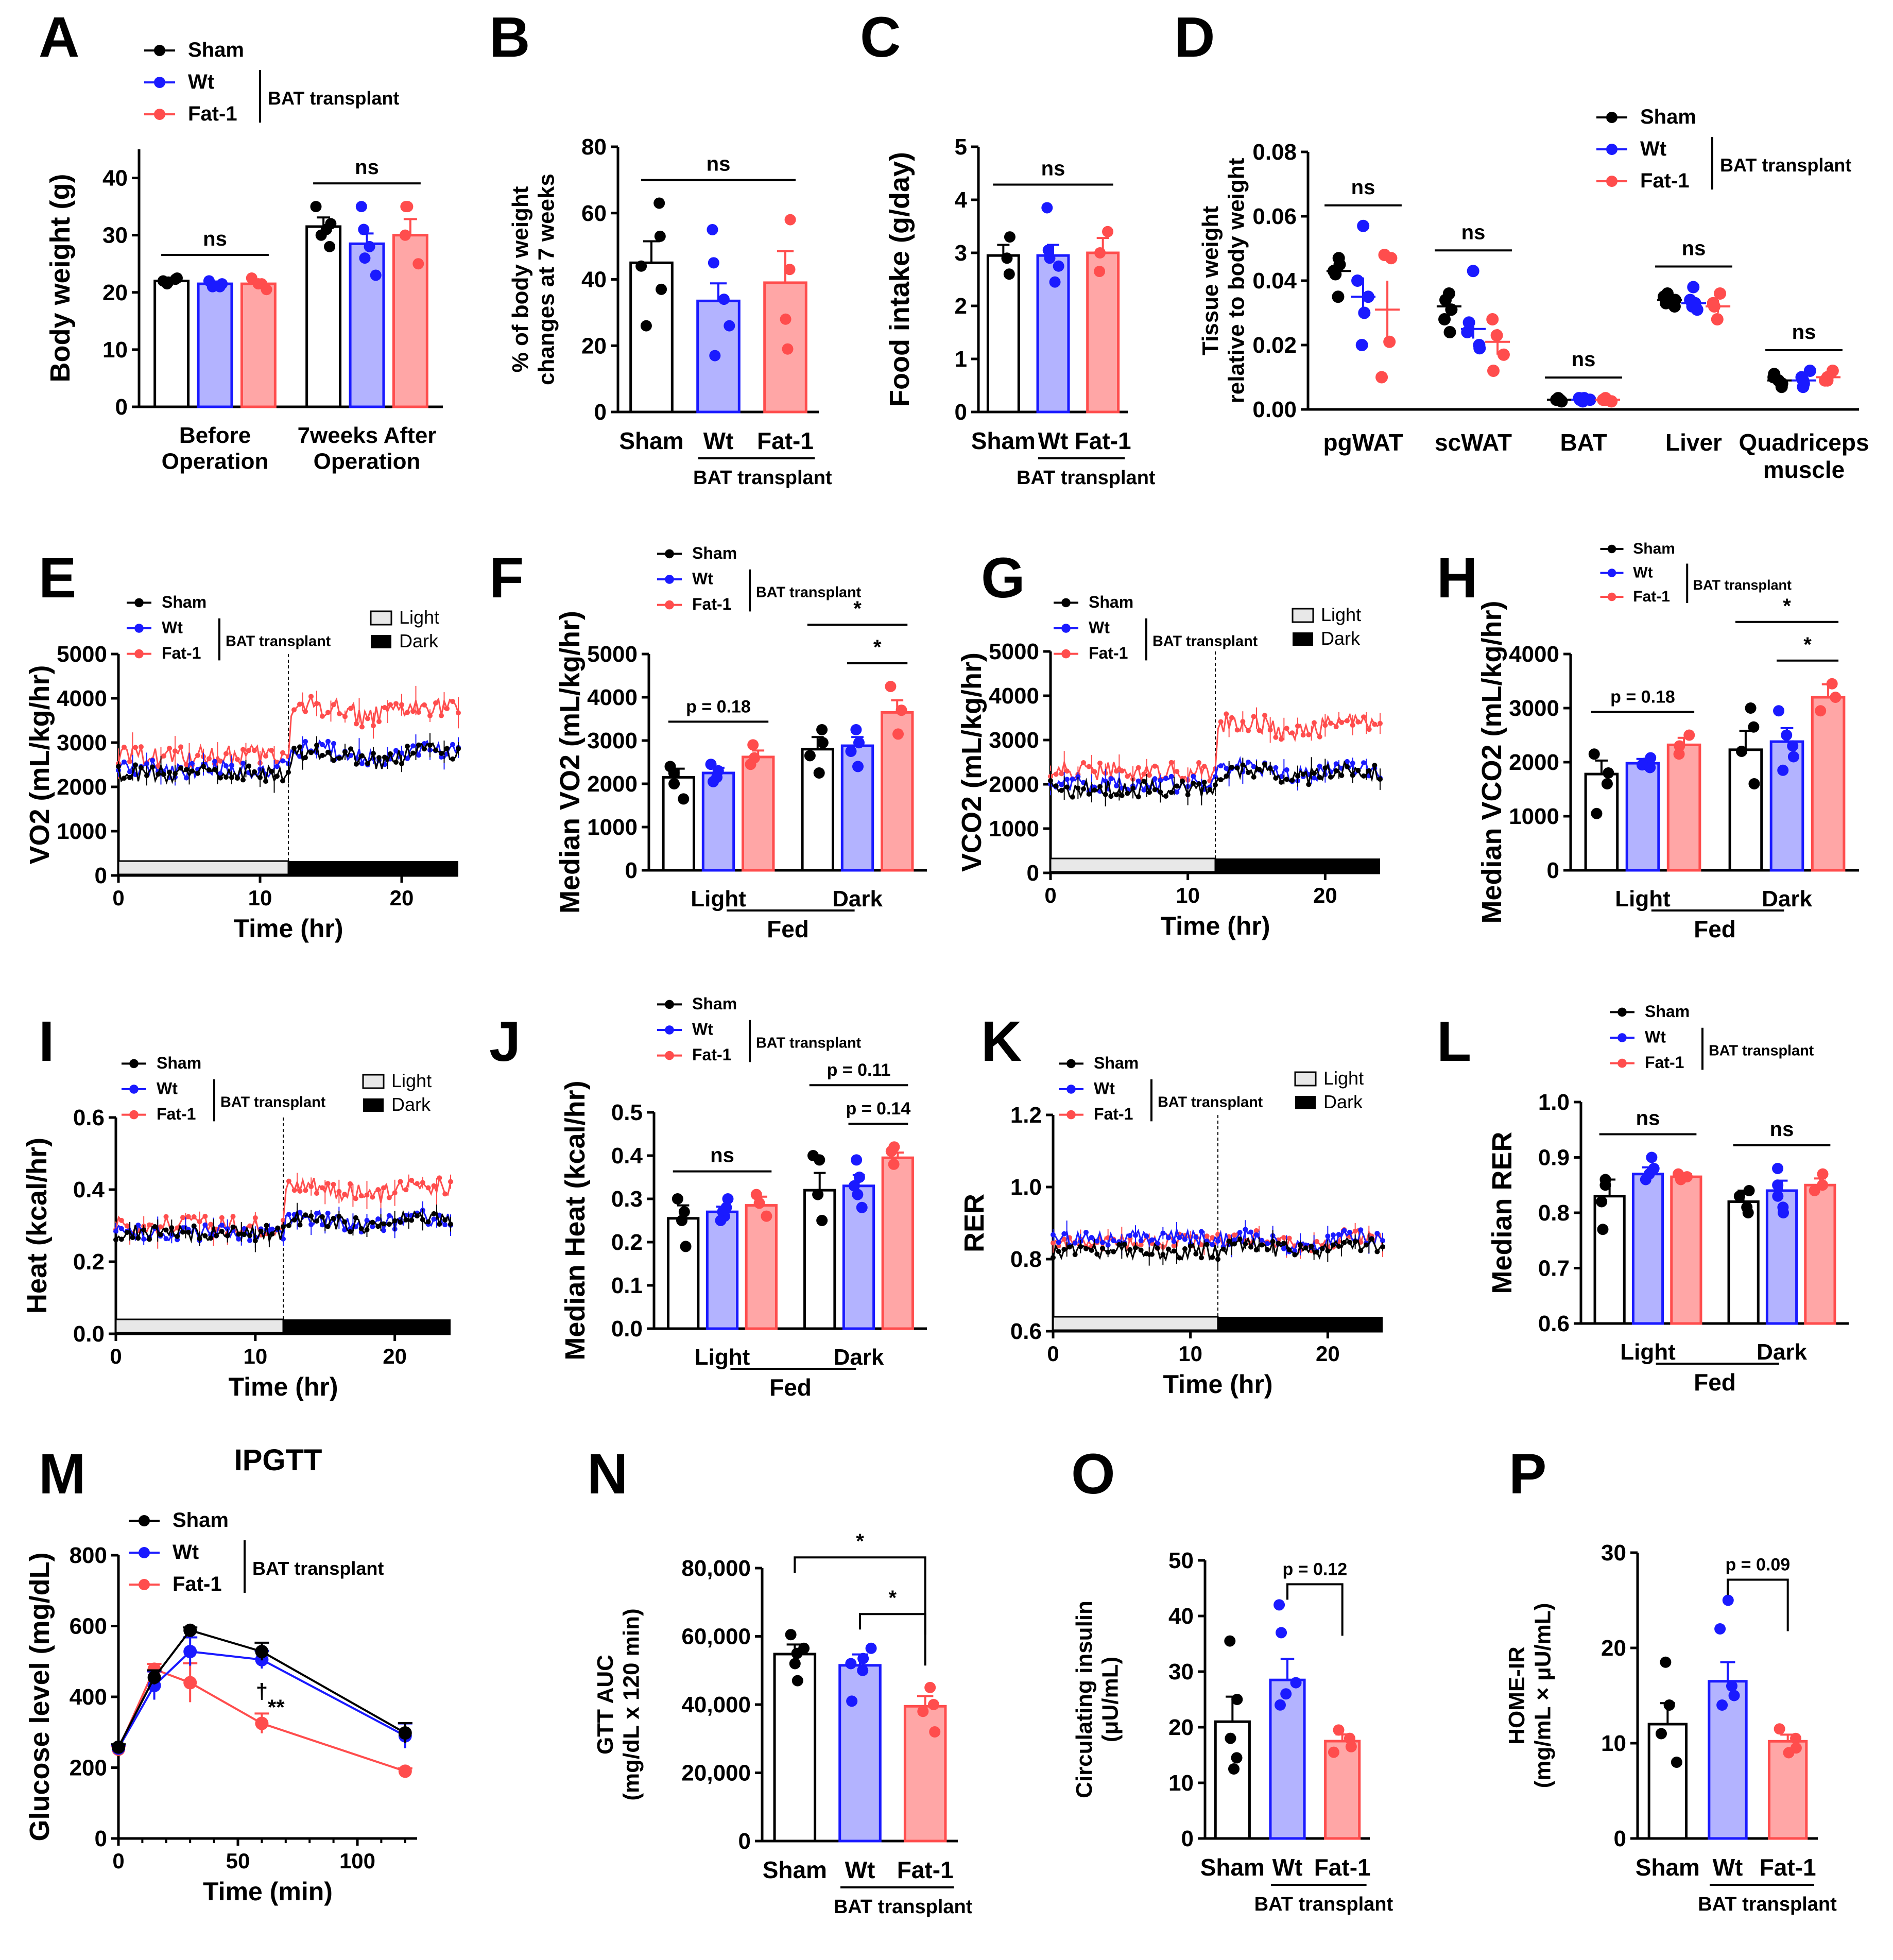 Image resolution: width=1893 pixels, height=1960 pixels. What do you see at coordinates (925, 1869) in the screenshot?
I see `x-category-label: Fat-1` at bounding box center [925, 1869].